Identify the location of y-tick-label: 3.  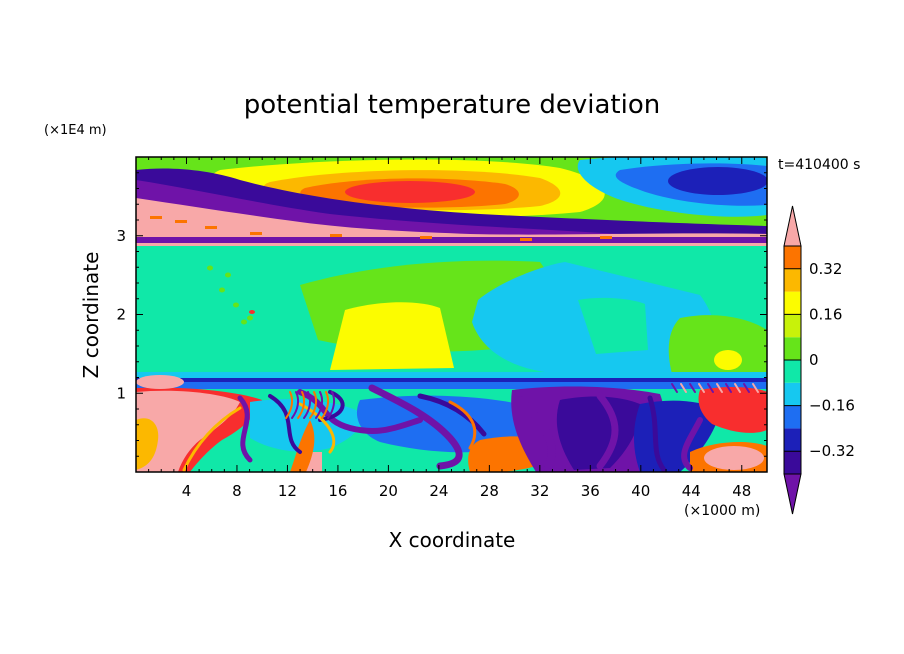
(121, 236).